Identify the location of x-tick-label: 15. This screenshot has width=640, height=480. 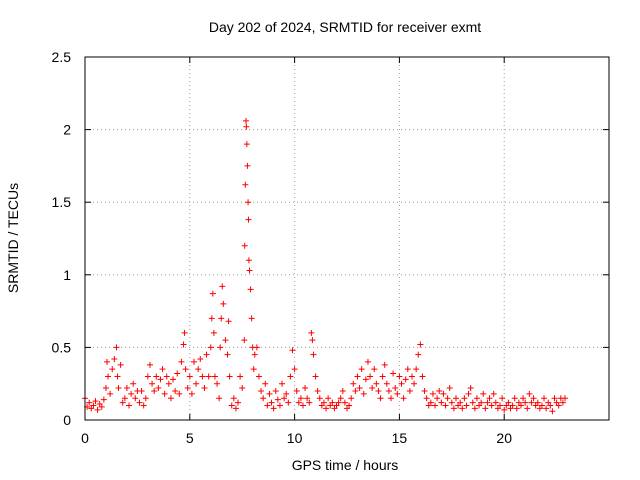
(400, 438).